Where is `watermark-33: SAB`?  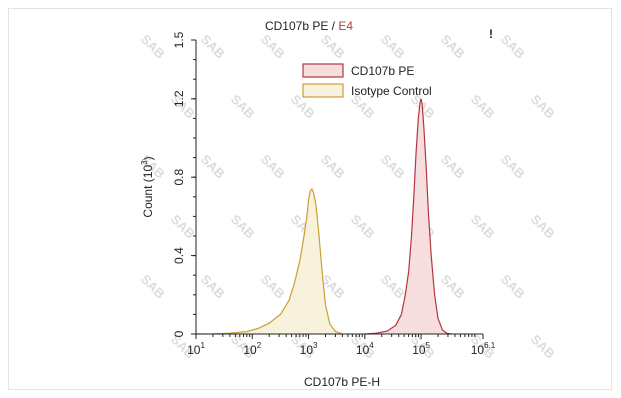
watermark-33: SAB is located at coordinates (453, 287).